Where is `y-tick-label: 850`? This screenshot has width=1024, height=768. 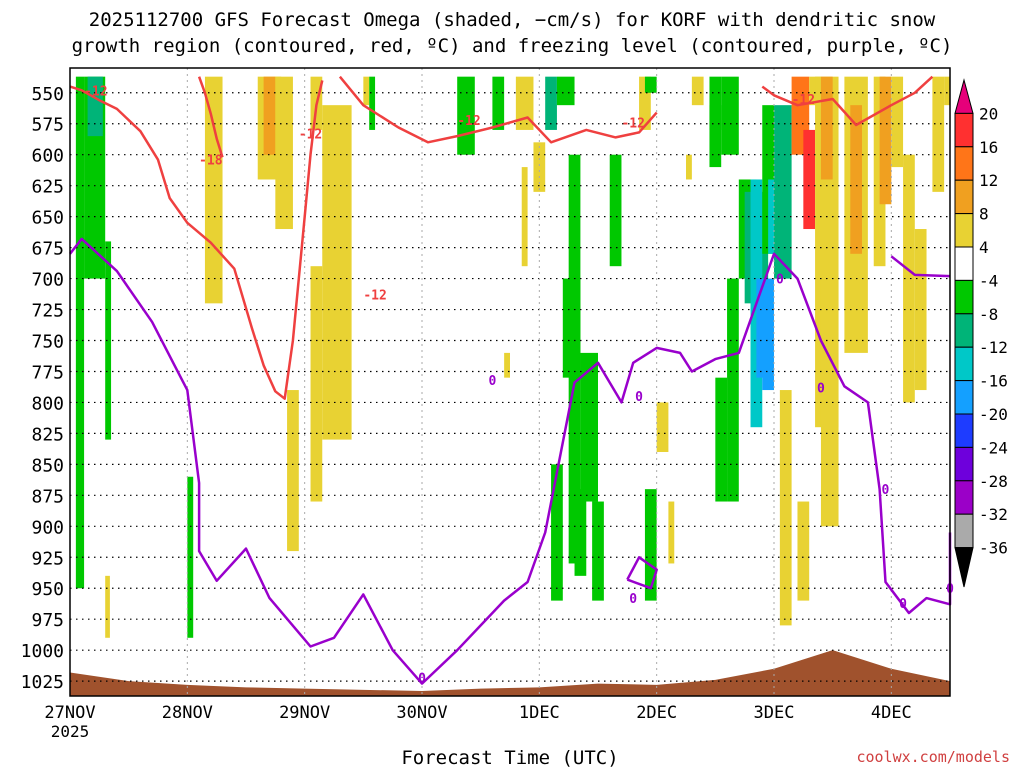
y-tick-label: 850 is located at coordinates (47, 465).